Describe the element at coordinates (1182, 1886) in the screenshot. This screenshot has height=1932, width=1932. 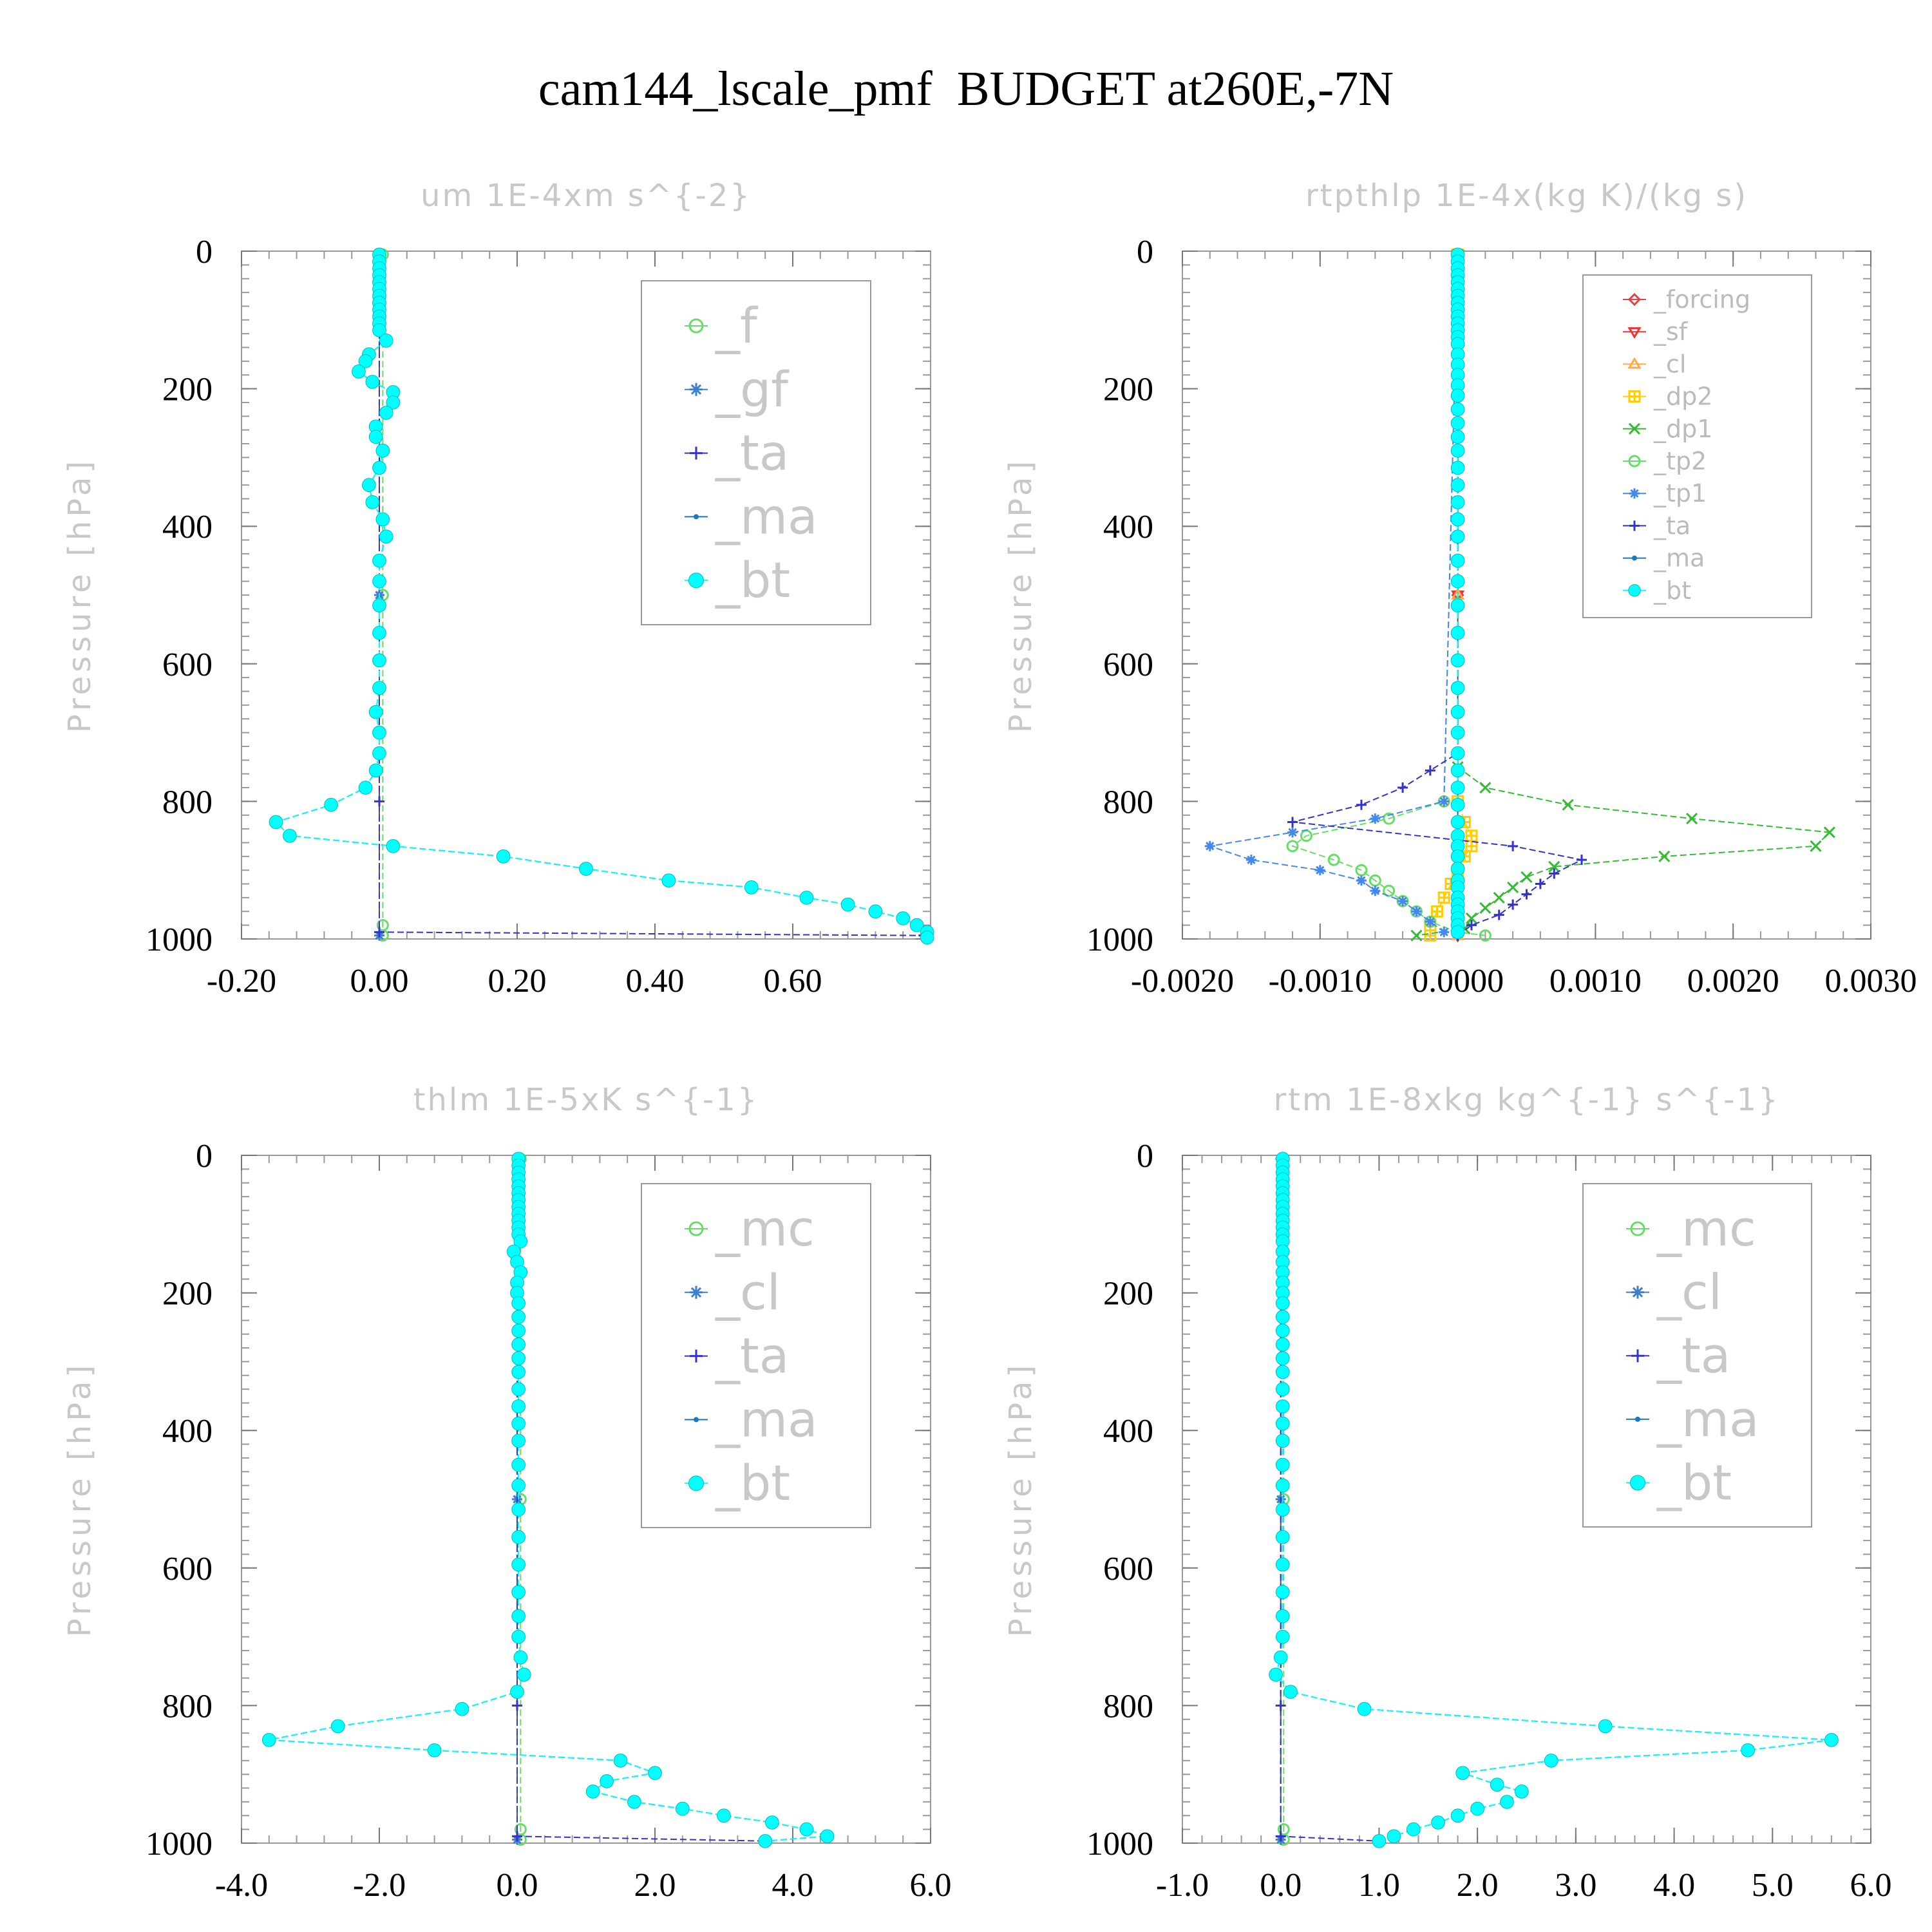
I see `x-tick-label: -1.0` at that location.